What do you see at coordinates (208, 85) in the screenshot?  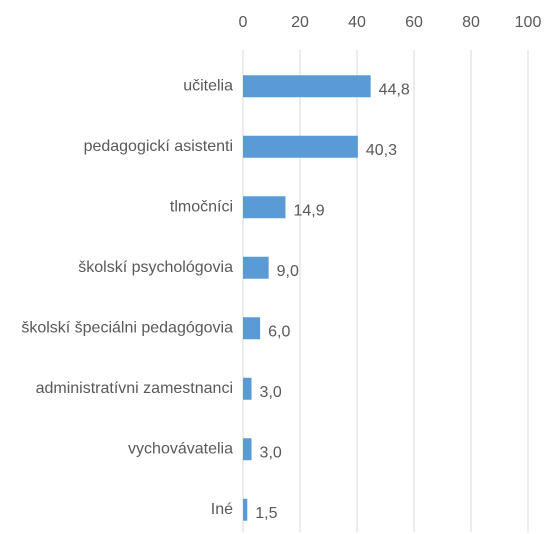 I see `y-tick-label: učitelia` at bounding box center [208, 85].